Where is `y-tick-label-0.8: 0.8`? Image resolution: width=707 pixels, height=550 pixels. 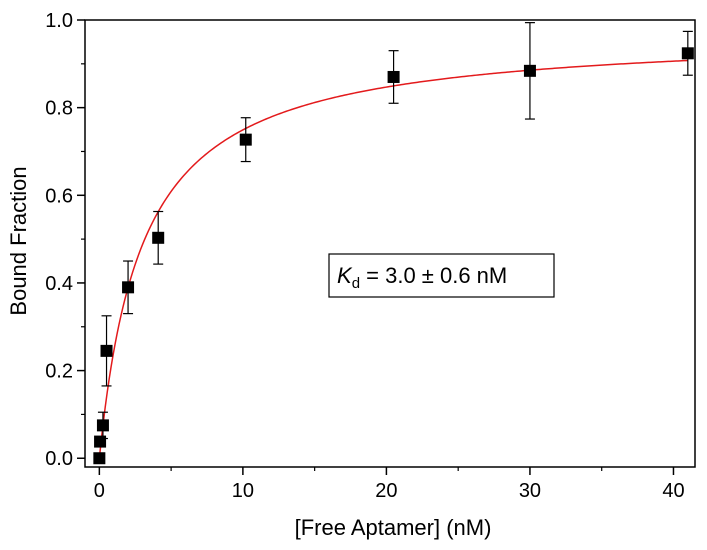
y-tick-label-0.8: 0.8 is located at coordinates (59, 109).